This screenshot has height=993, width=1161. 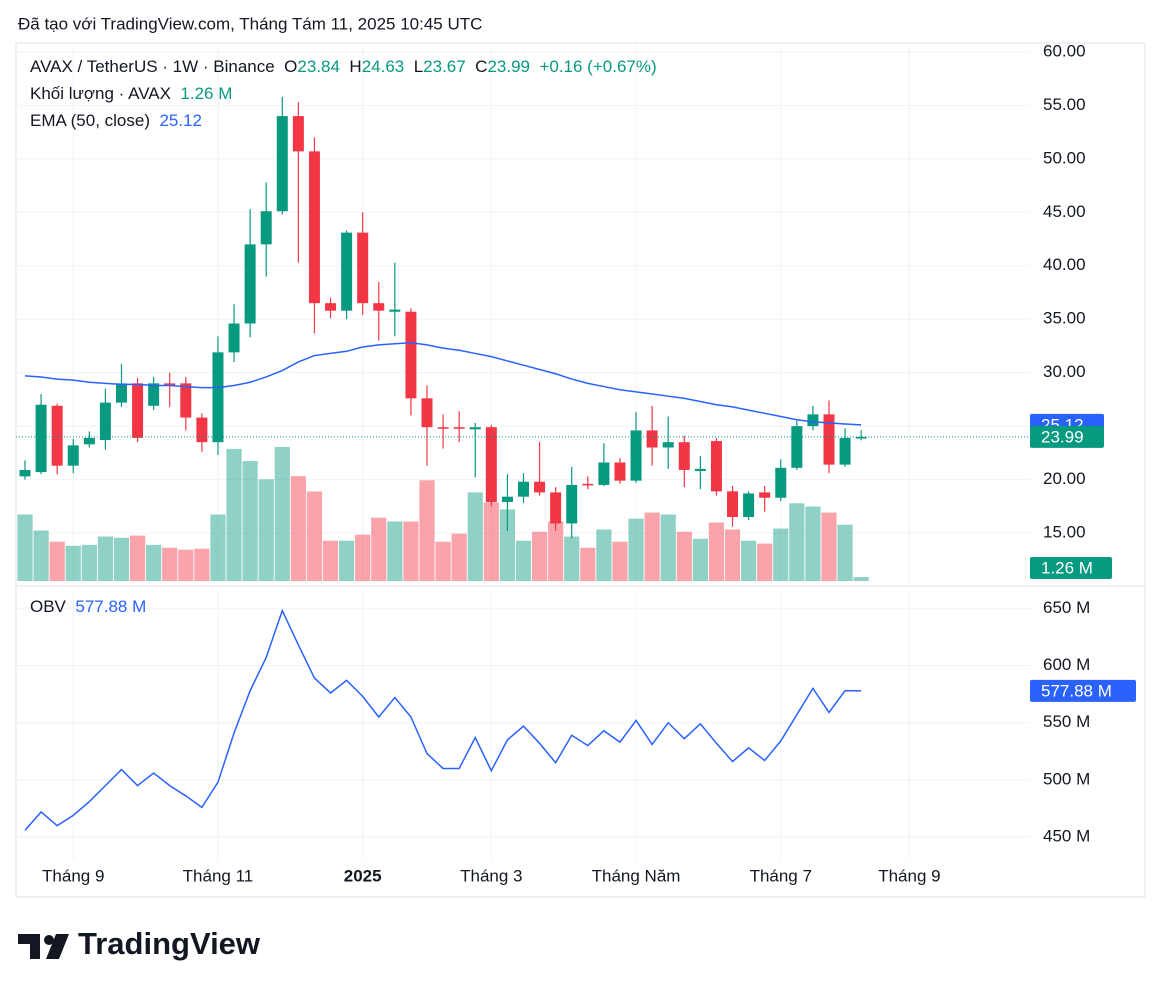 I want to click on x-tick-label: Tháng 9, so click(x=73, y=875).